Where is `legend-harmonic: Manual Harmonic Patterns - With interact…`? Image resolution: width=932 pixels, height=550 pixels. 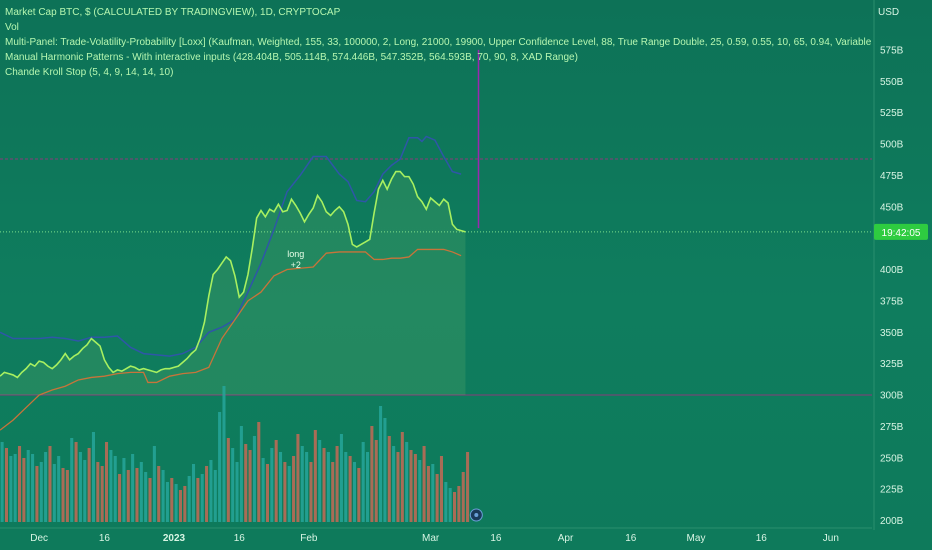 legend-harmonic: Manual Harmonic Patterns - With interact… is located at coordinates (291, 57).